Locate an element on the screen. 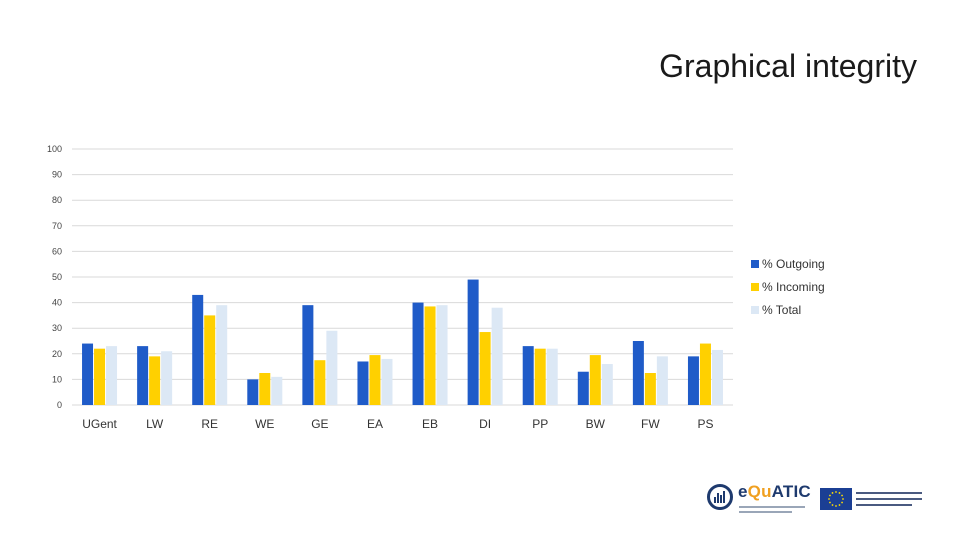  x-tick-label: BW is located at coordinates (596, 424).